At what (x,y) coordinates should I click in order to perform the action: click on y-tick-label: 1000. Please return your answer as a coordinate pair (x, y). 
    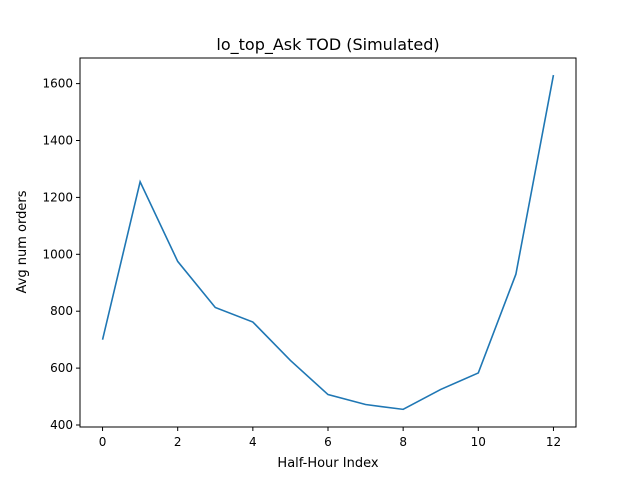
    Looking at the image, I should click on (57, 254).